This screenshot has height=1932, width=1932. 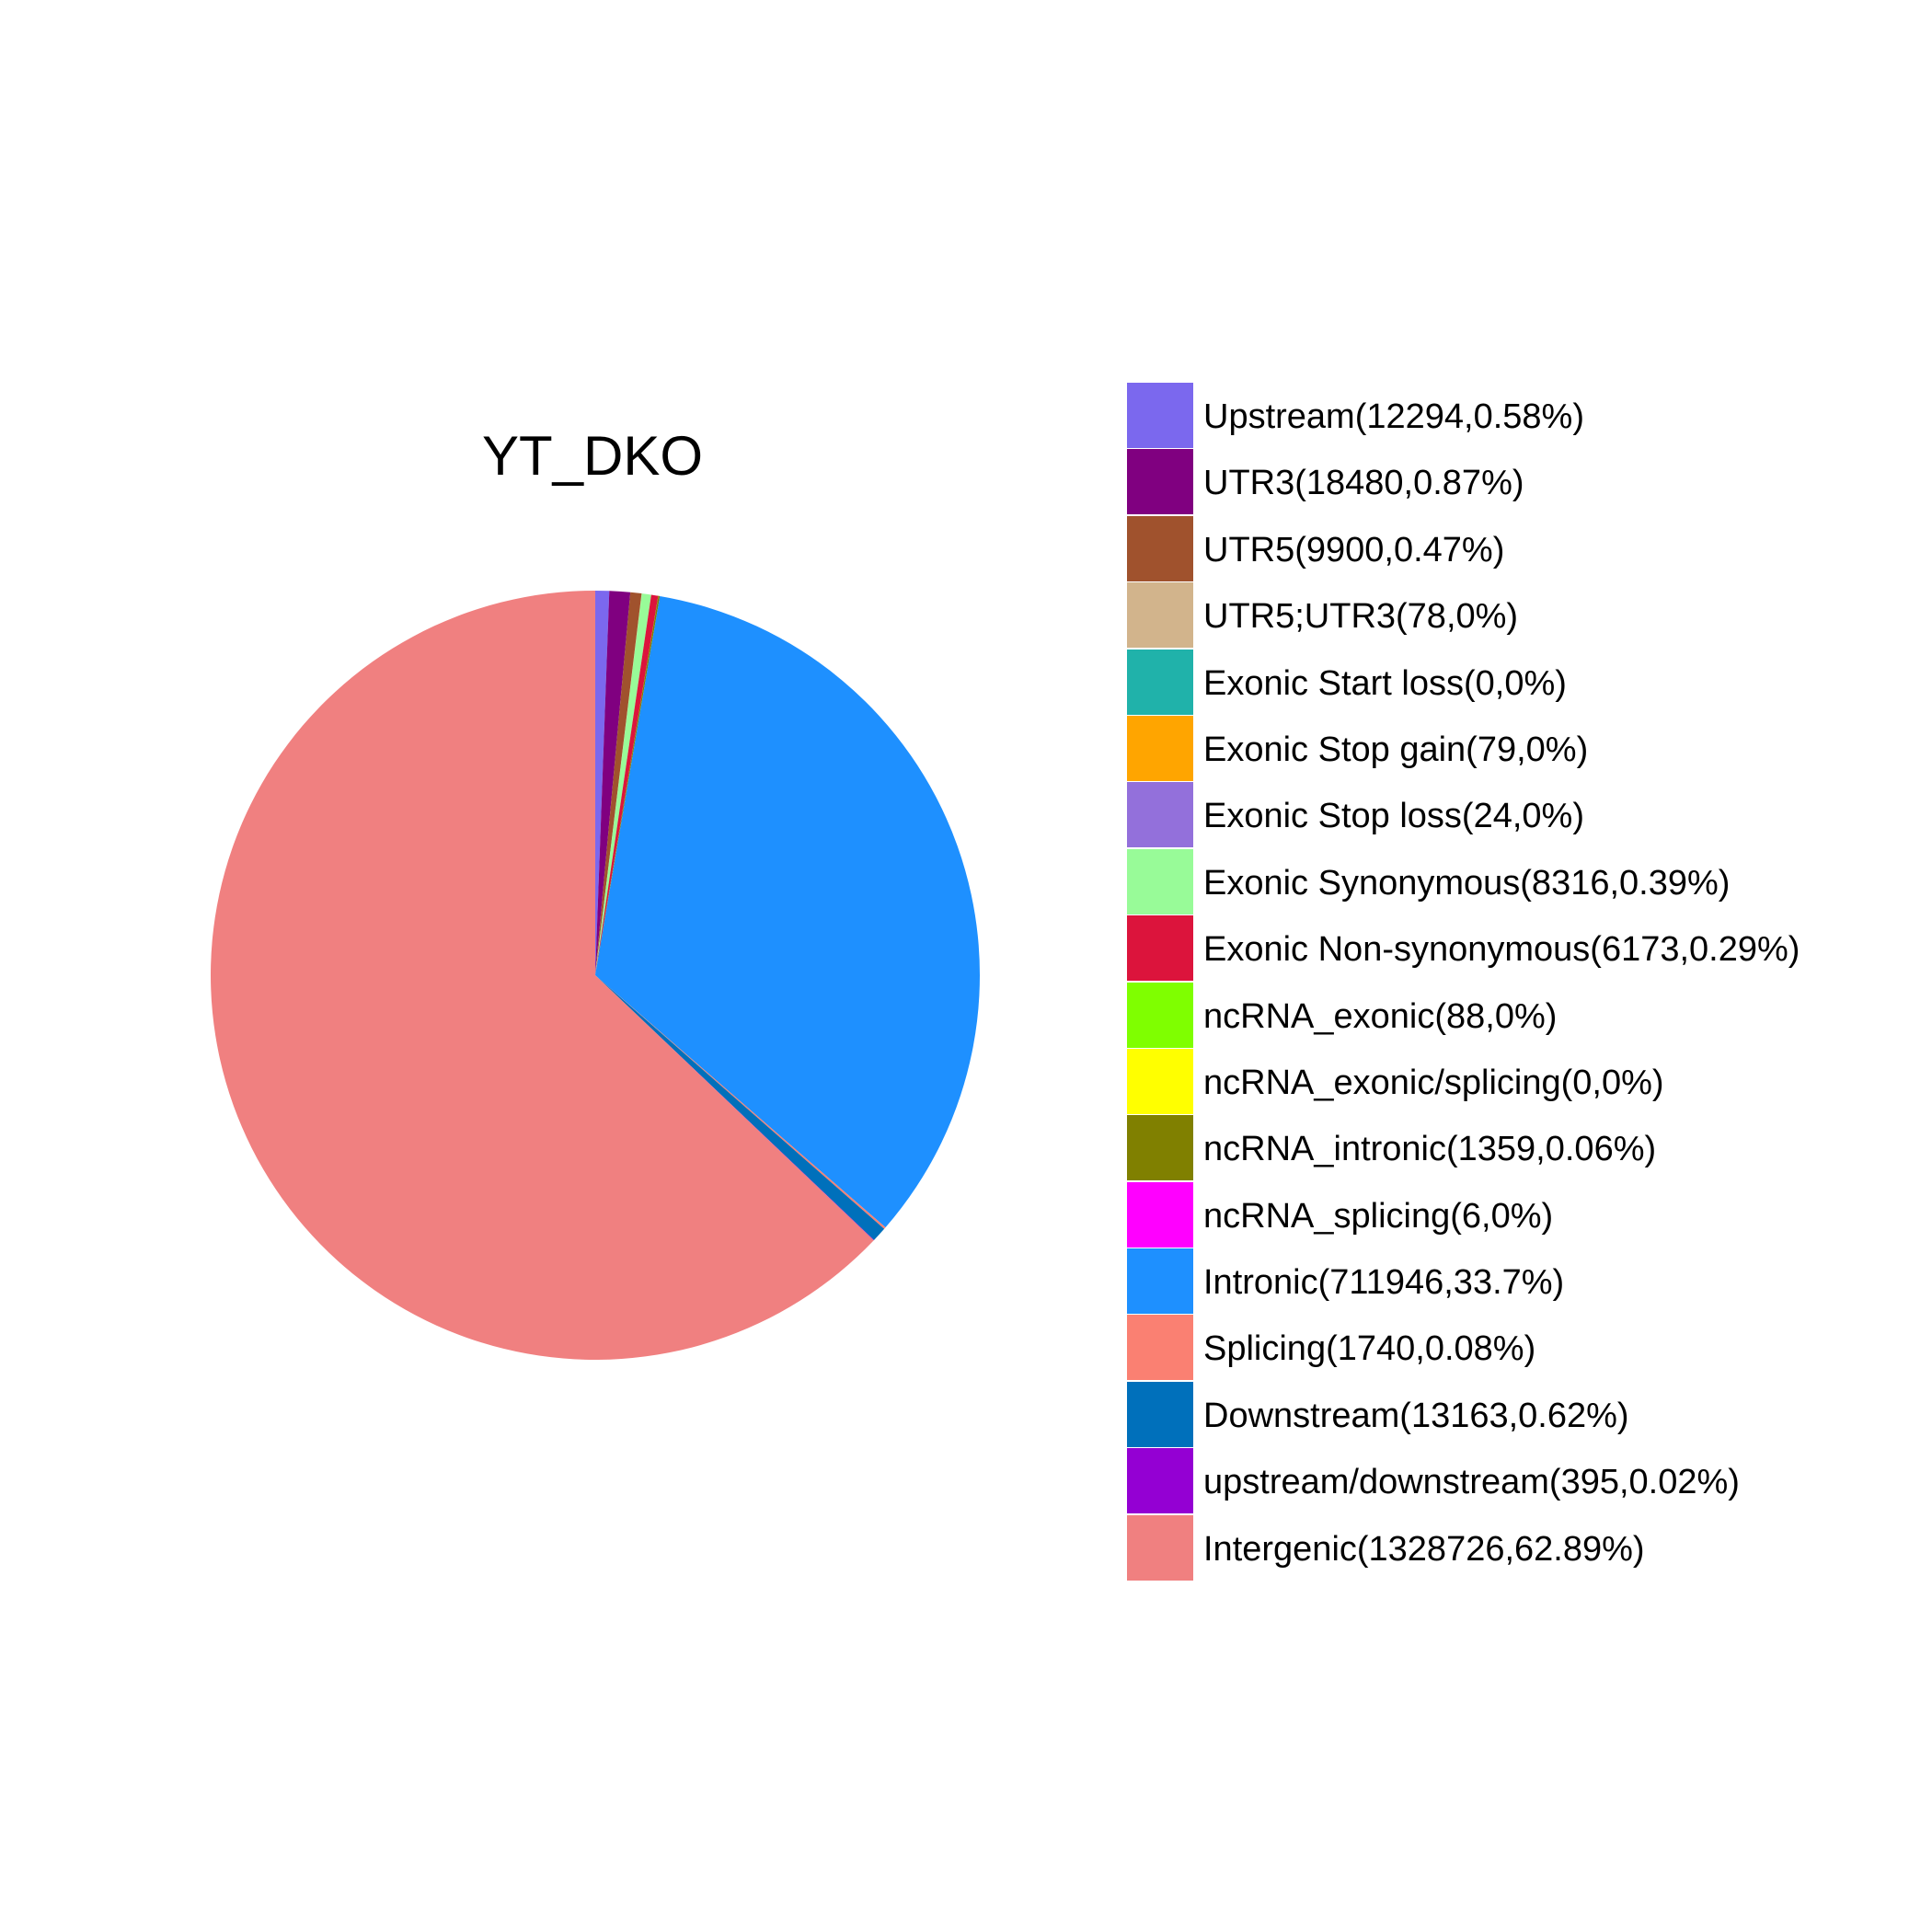 I want to click on pie-slice-ncrna-splicing, so click(x=628, y=785).